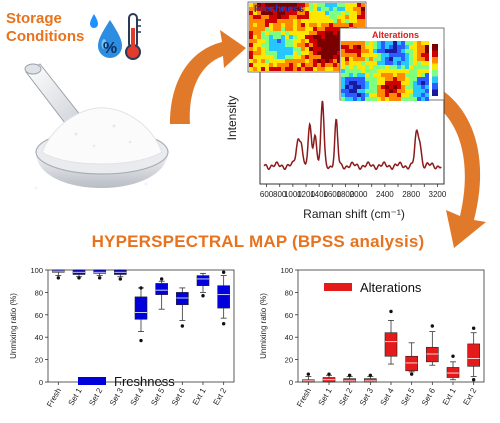 Image resolution: width=500 pixels, height=423 pixels. I want to click on raman-x-tick-label: 2800, so click(411, 194).